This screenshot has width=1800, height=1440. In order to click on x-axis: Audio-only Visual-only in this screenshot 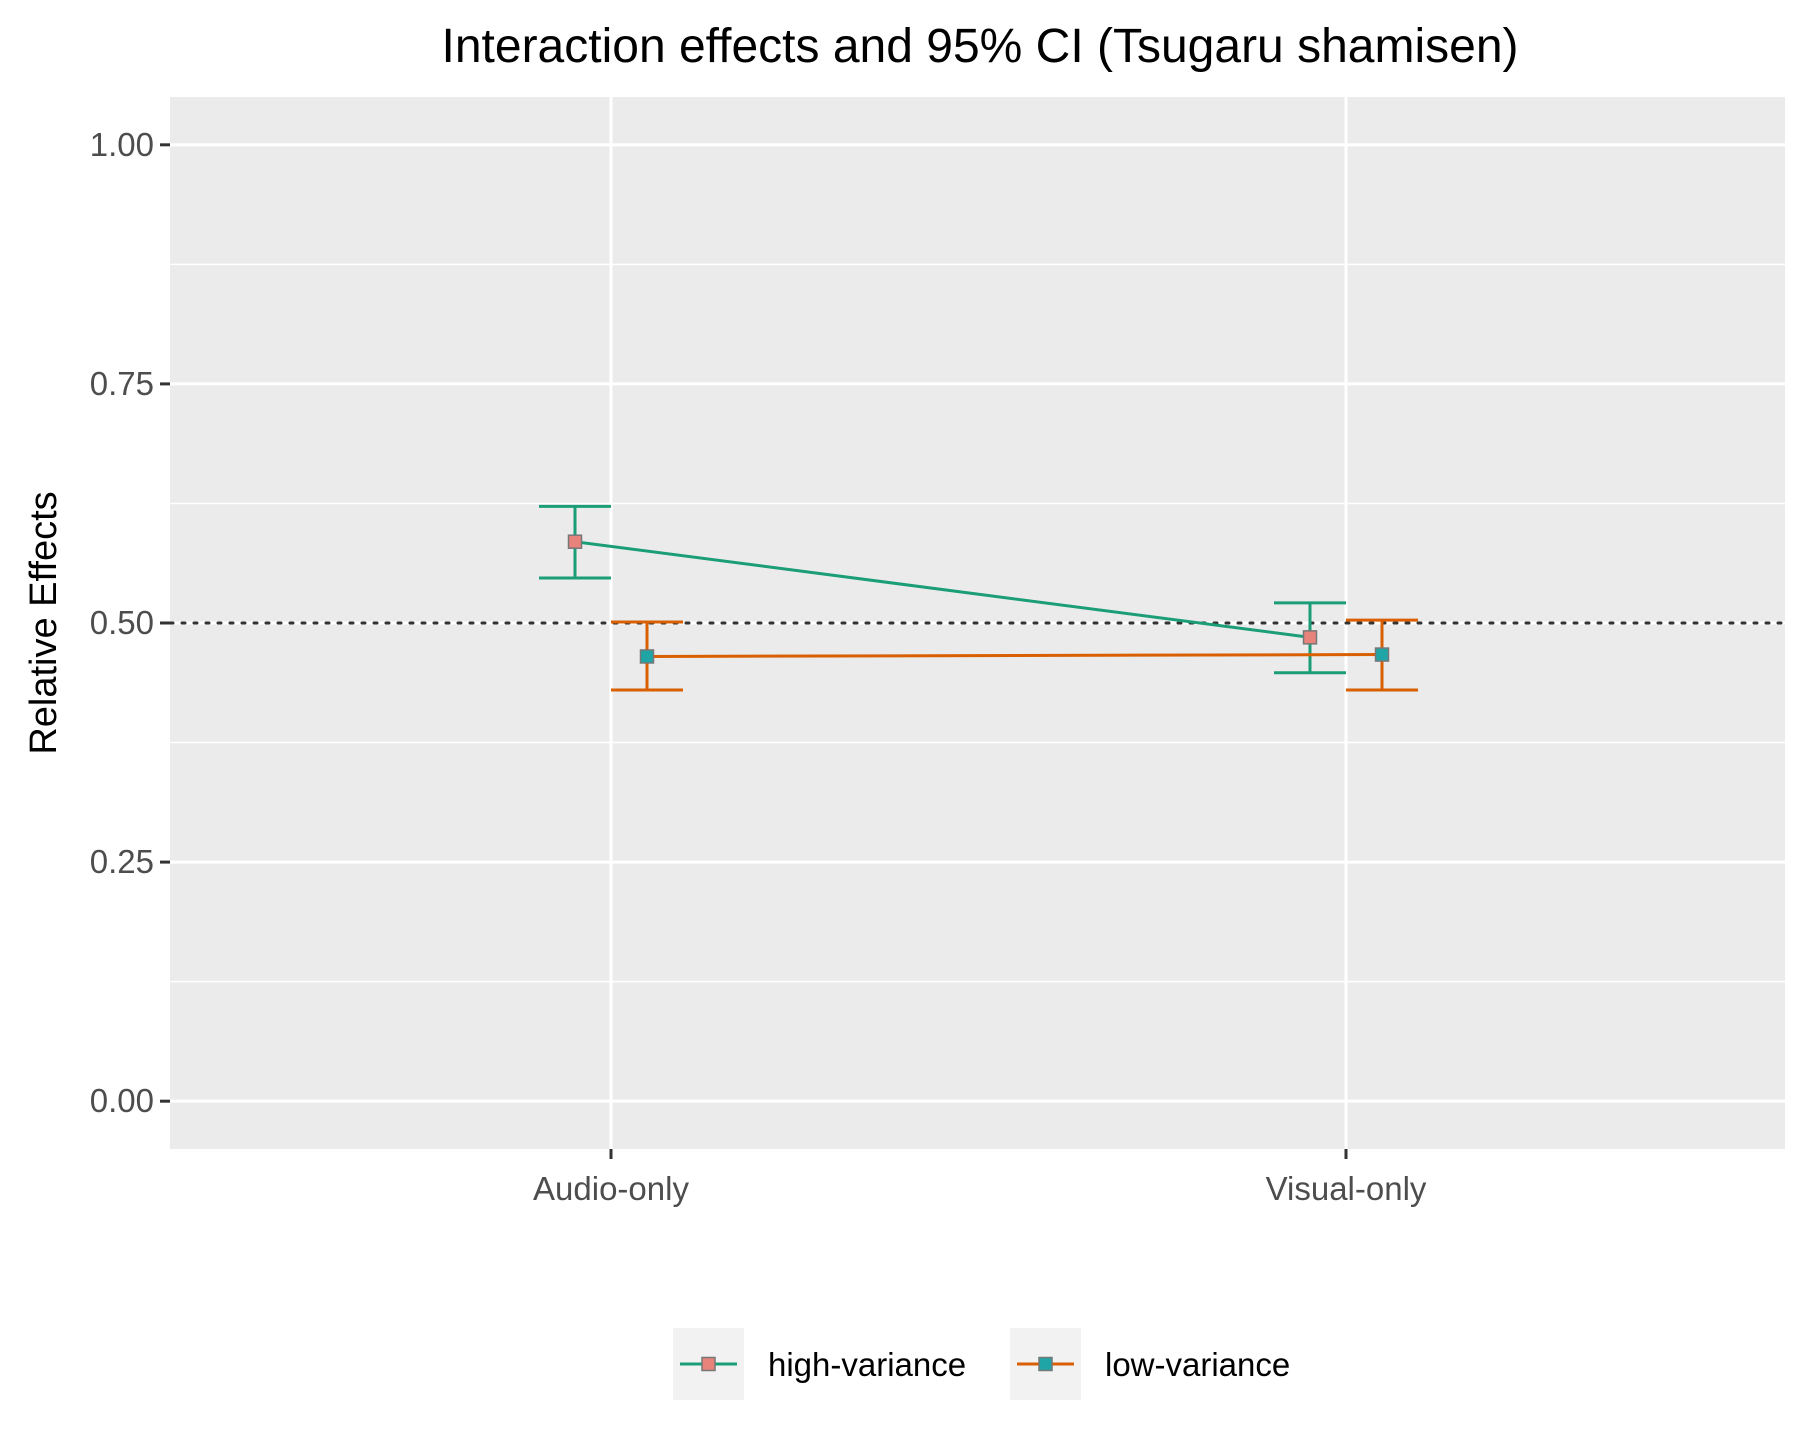, I will do `click(980, 1178)`.